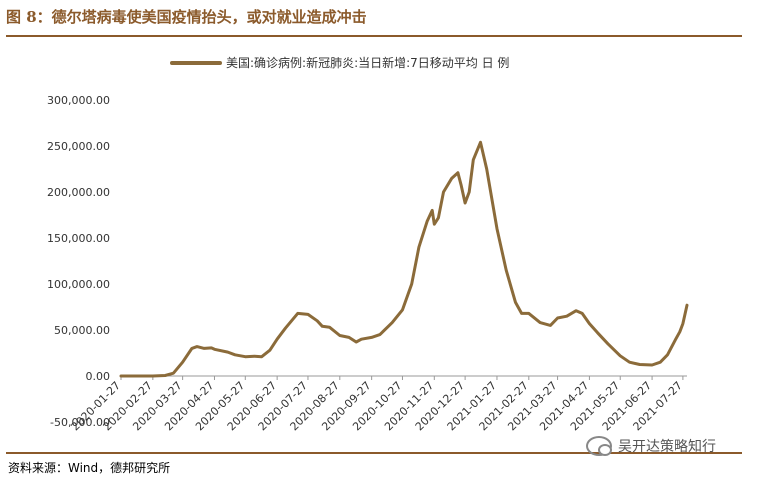 The image size is (767, 481). What do you see at coordinates (98, 376) in the screenshot?
I see `y-tick-label: 0.00` at bounding box center [98, 376].